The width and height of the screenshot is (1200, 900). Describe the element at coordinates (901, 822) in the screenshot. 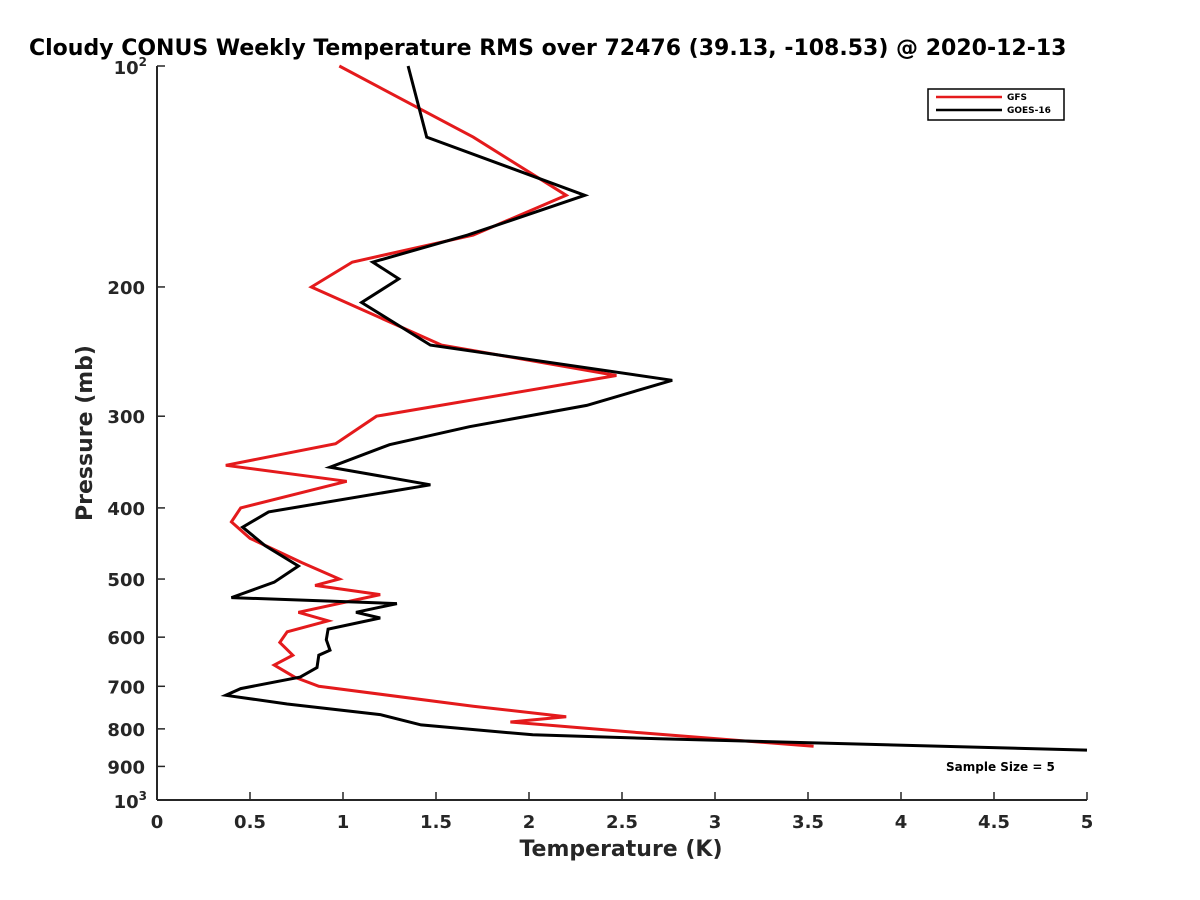

I see `x-tick-label: 4` at that location.